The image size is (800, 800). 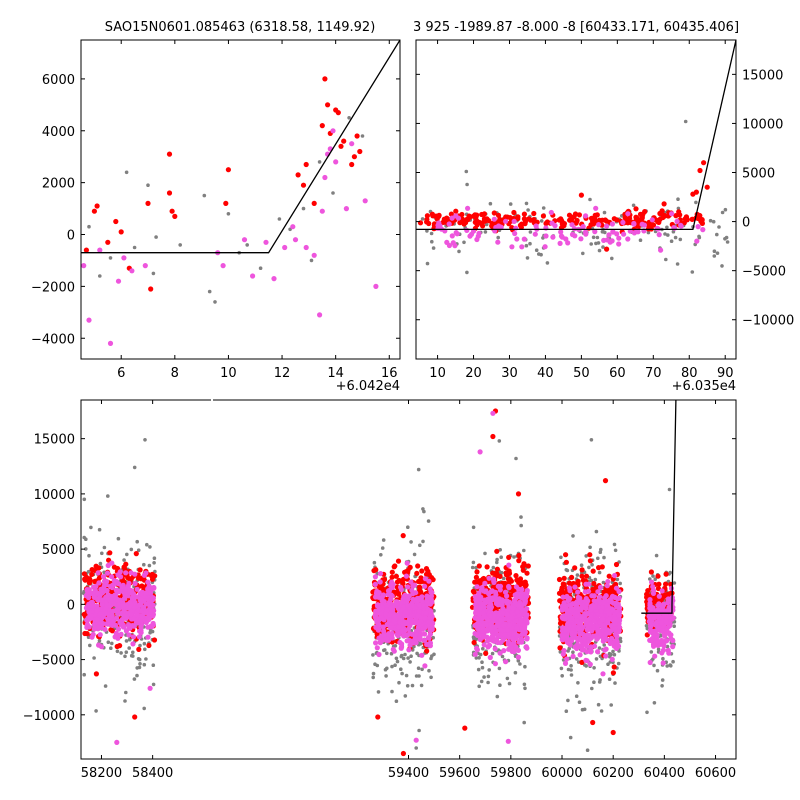 What do you see at coordinates (71, 236) in the screenshot?
I see `y-tick-label: 0` at bounding box center [71, 236].